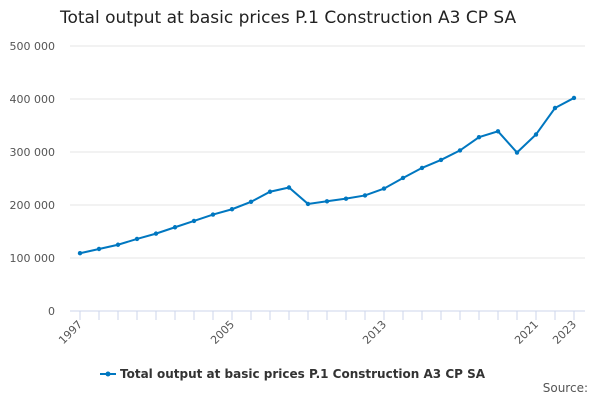 This screenshot has height=400, width=600. What do you see at coordinates (526, 332) in the screenshot?
I see `x-tick-label: 2021` at bounding box center [526, 332].